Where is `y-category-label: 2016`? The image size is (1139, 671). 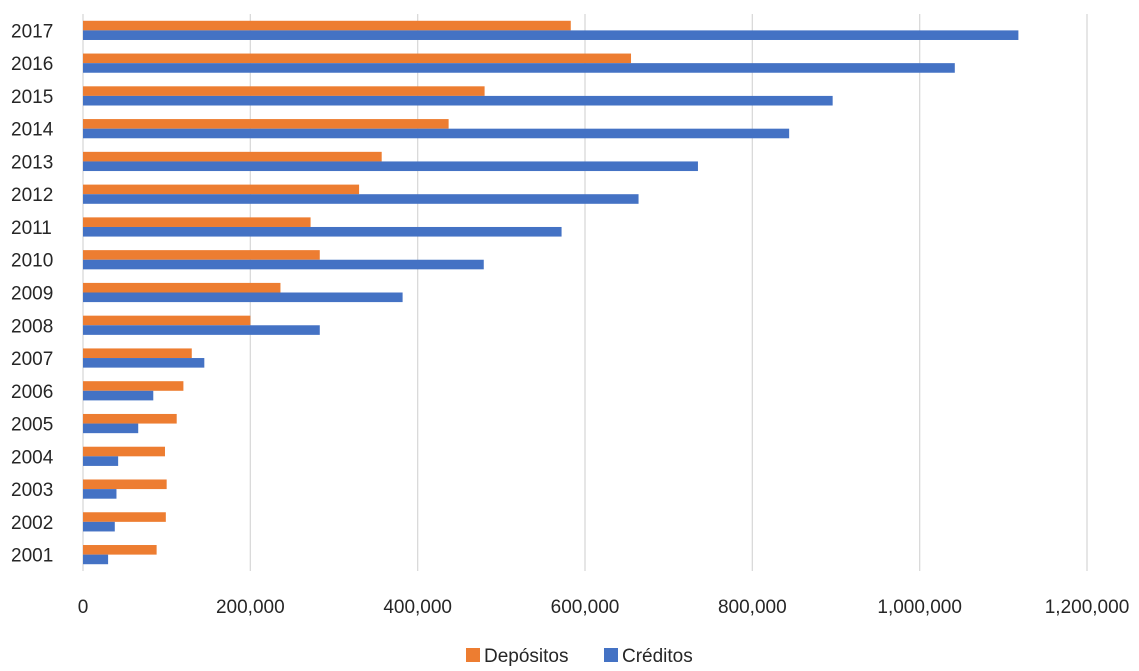
y-category-label: 2016 is located at coordinates (32, 64).